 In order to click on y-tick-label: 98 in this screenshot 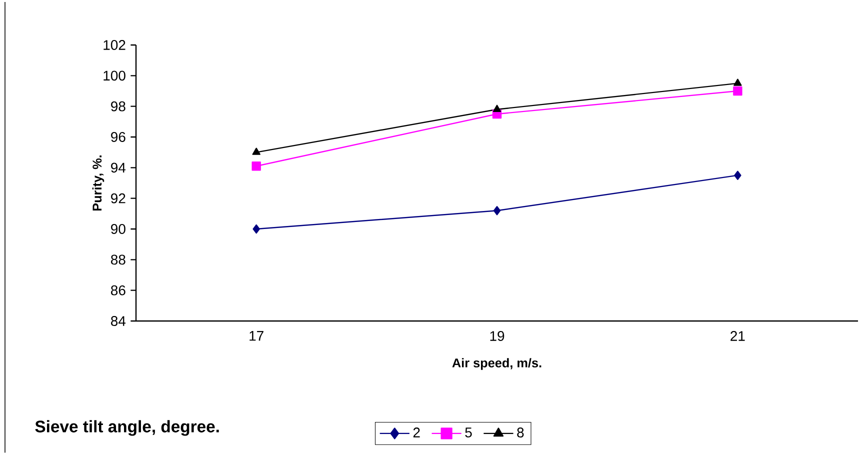, I will do `click(118, 106)`.